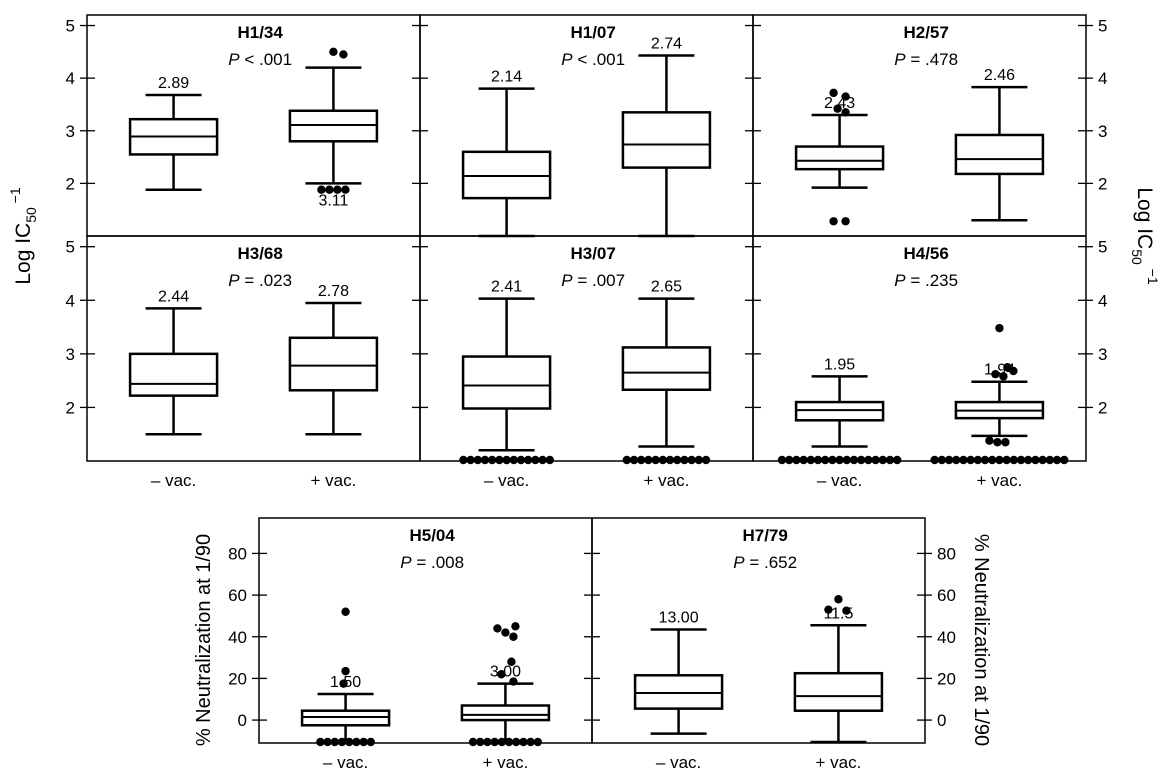 This screenshot has height=769, width=1162. I want to click on panel-title: H2/57, so click(925, 32).